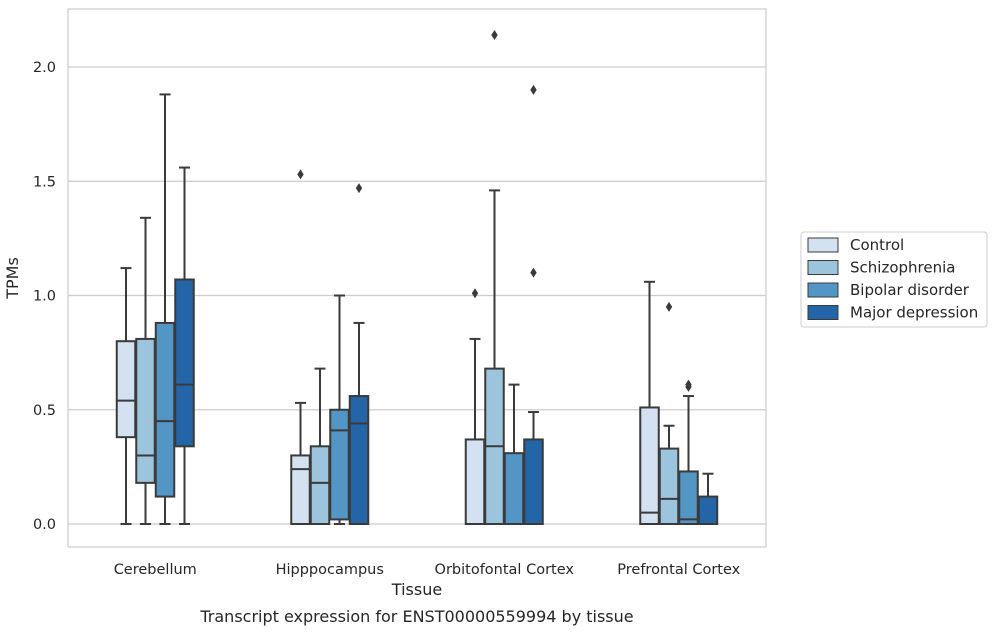 The image size is (997, 634). Describe the element at coordinates (44, 411) in the screenshot. I see `y-tick-label: 0.5` at that location.